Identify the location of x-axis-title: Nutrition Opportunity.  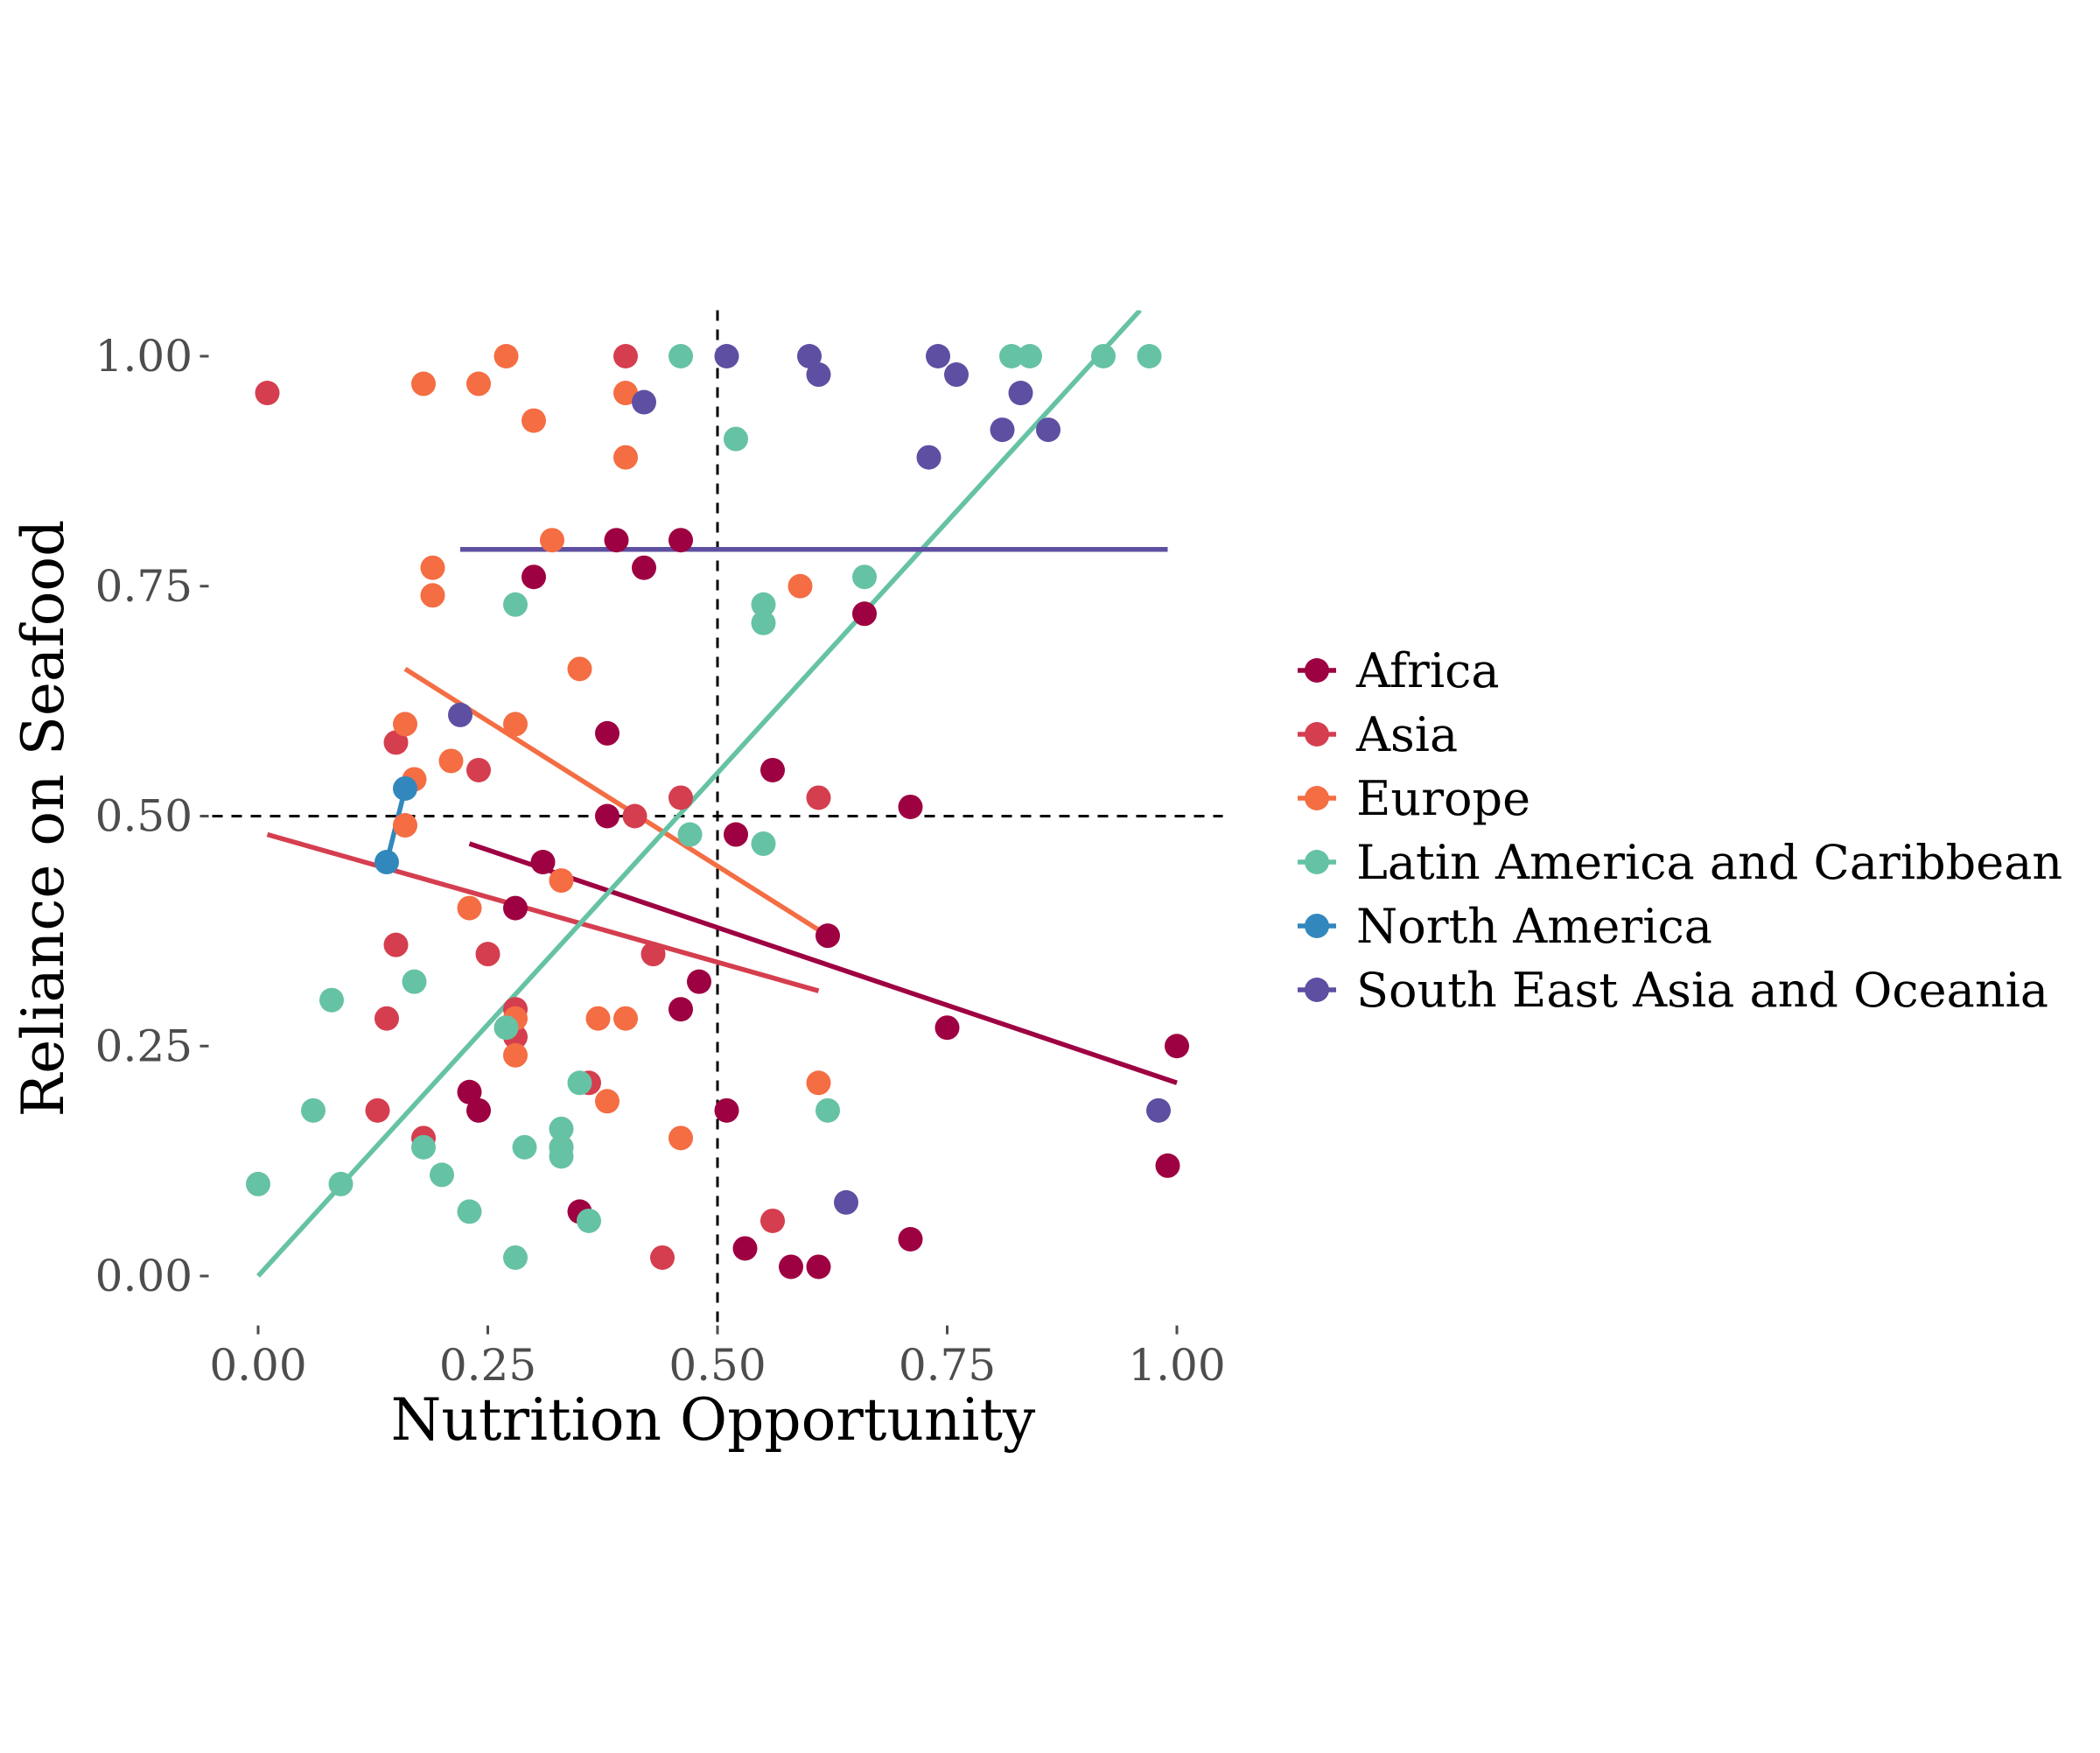
(713, 1420).